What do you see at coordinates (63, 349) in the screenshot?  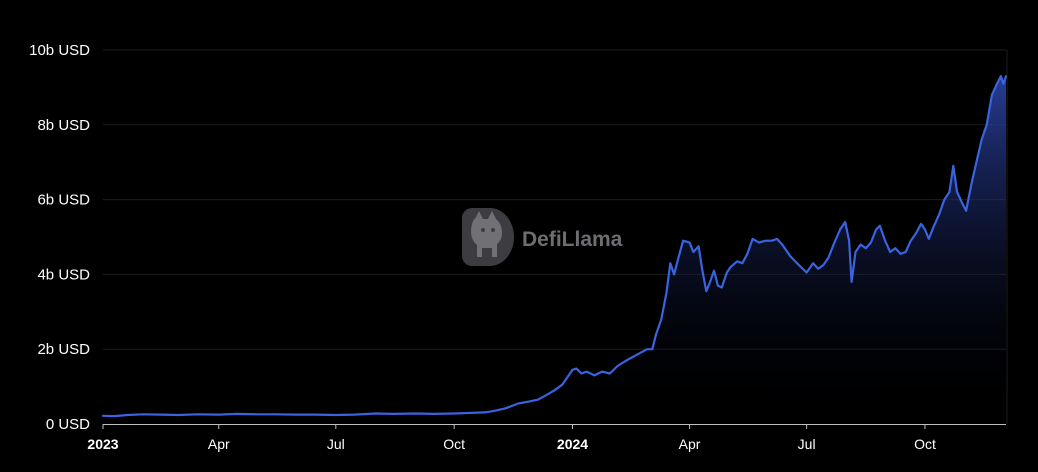 I see `y-tick-label: 2b USD` at bounding box center [63, 349].